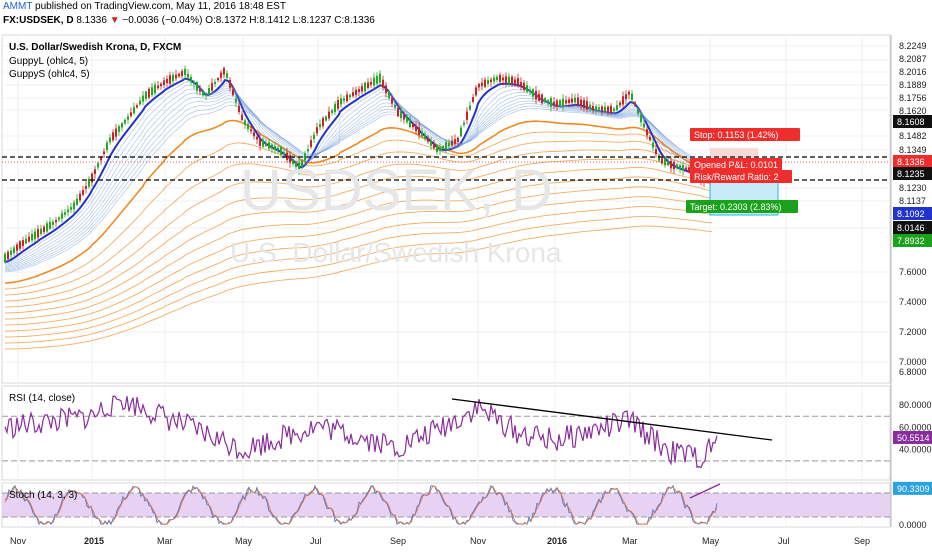 The height and width of the screenshot is (555, 932). Describe the element at coordinates (913, 332) in the screenshot. I see `price-tick-label: 7.2000` at that location.